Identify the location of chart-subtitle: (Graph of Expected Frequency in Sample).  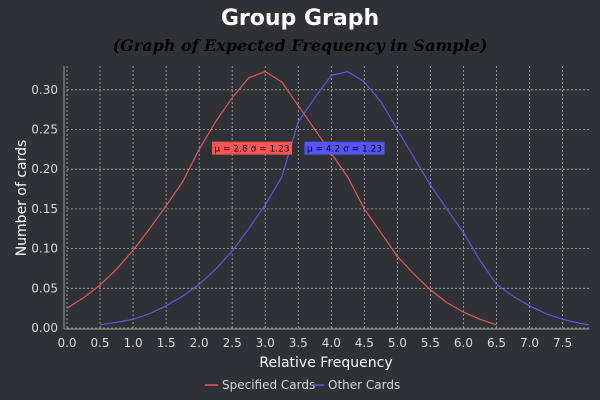
(300, 45).